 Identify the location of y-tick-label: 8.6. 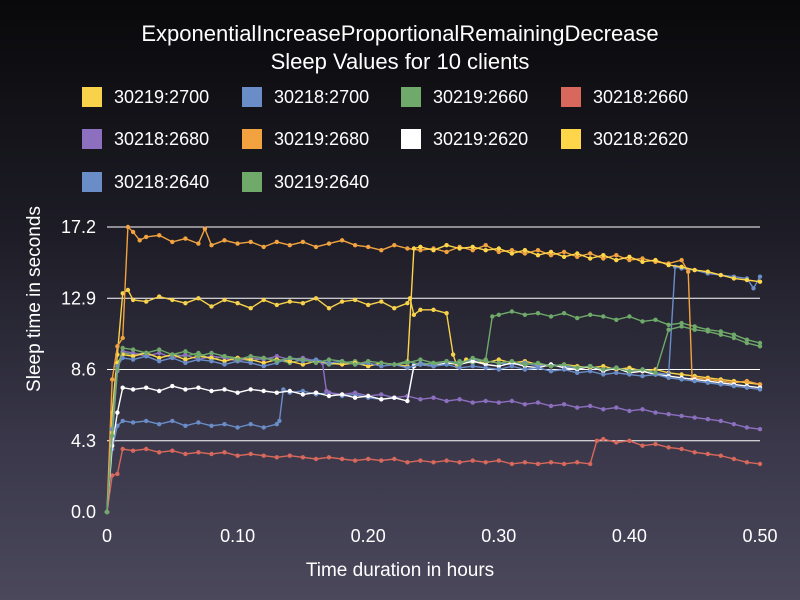
(83, 370).